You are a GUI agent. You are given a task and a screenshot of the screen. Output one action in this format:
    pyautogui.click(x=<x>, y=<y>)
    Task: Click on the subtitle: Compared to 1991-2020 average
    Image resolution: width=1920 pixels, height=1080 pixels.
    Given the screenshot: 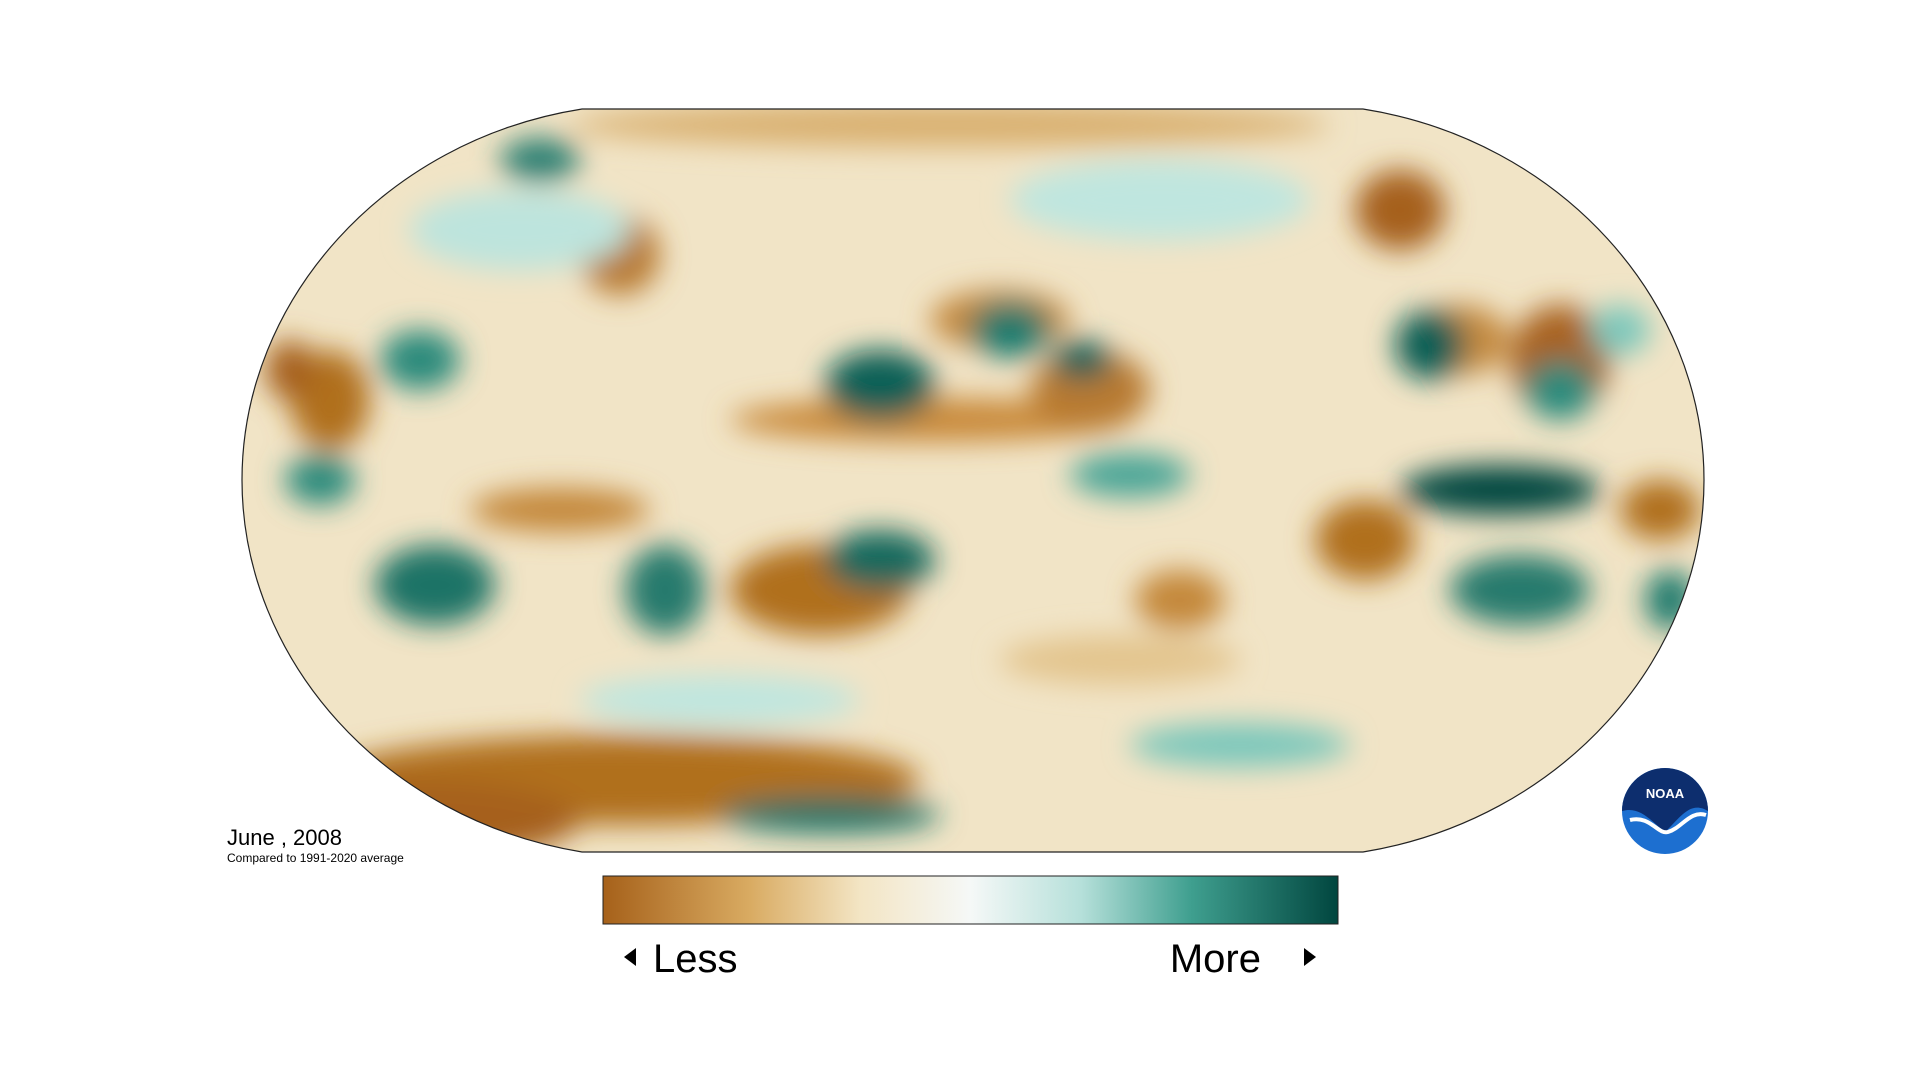 What is the action you would take?
    pyautogui.click(x=315, y=858)
    